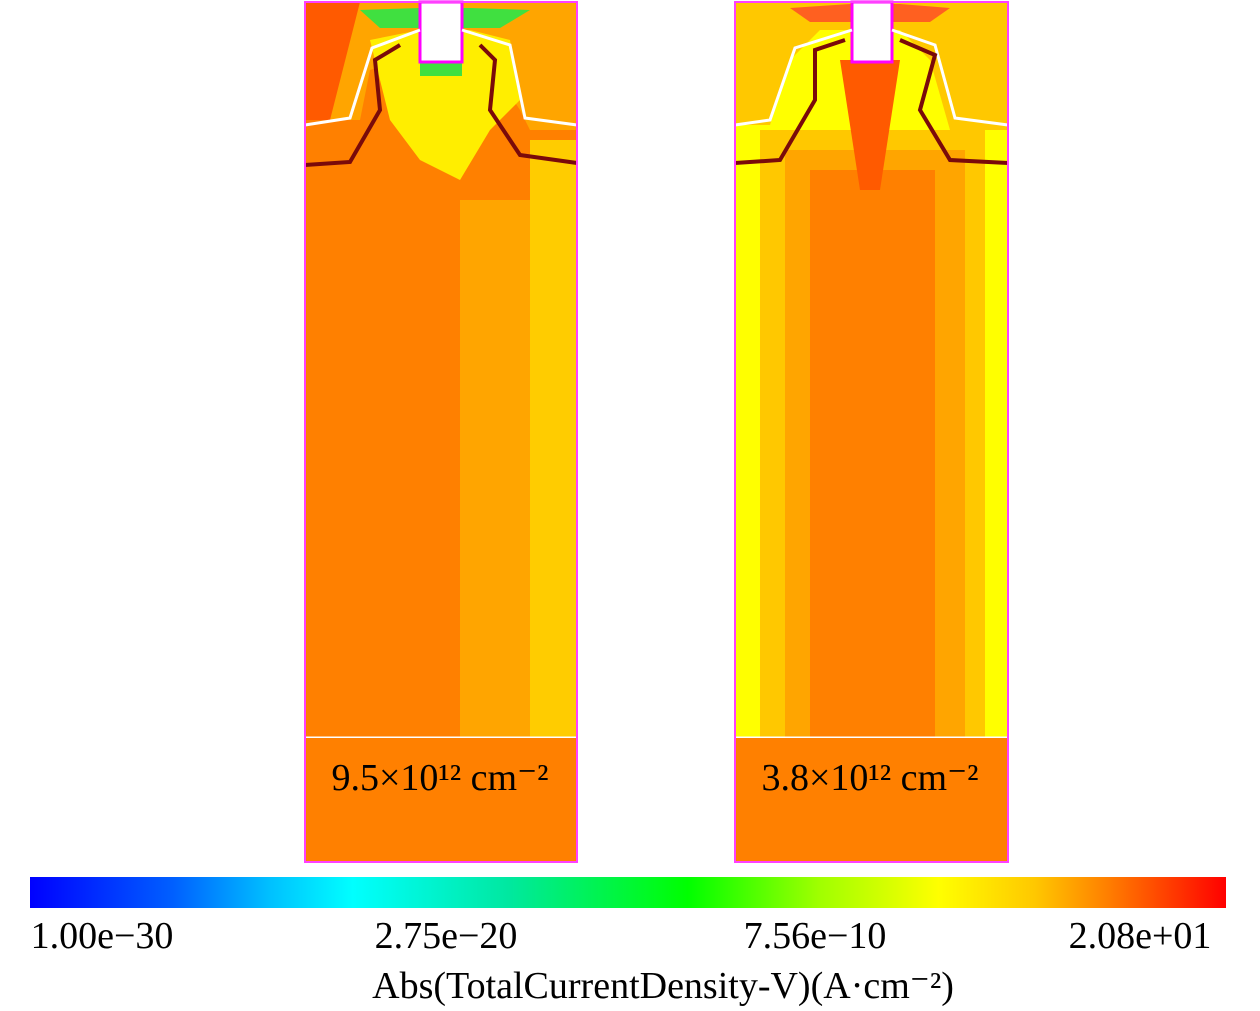  What do you see at coordinates (869, 778) in the screenshot?
I see `panel-label: 3.8×10¹² cm⁻²` at bounding box center [869, 778].